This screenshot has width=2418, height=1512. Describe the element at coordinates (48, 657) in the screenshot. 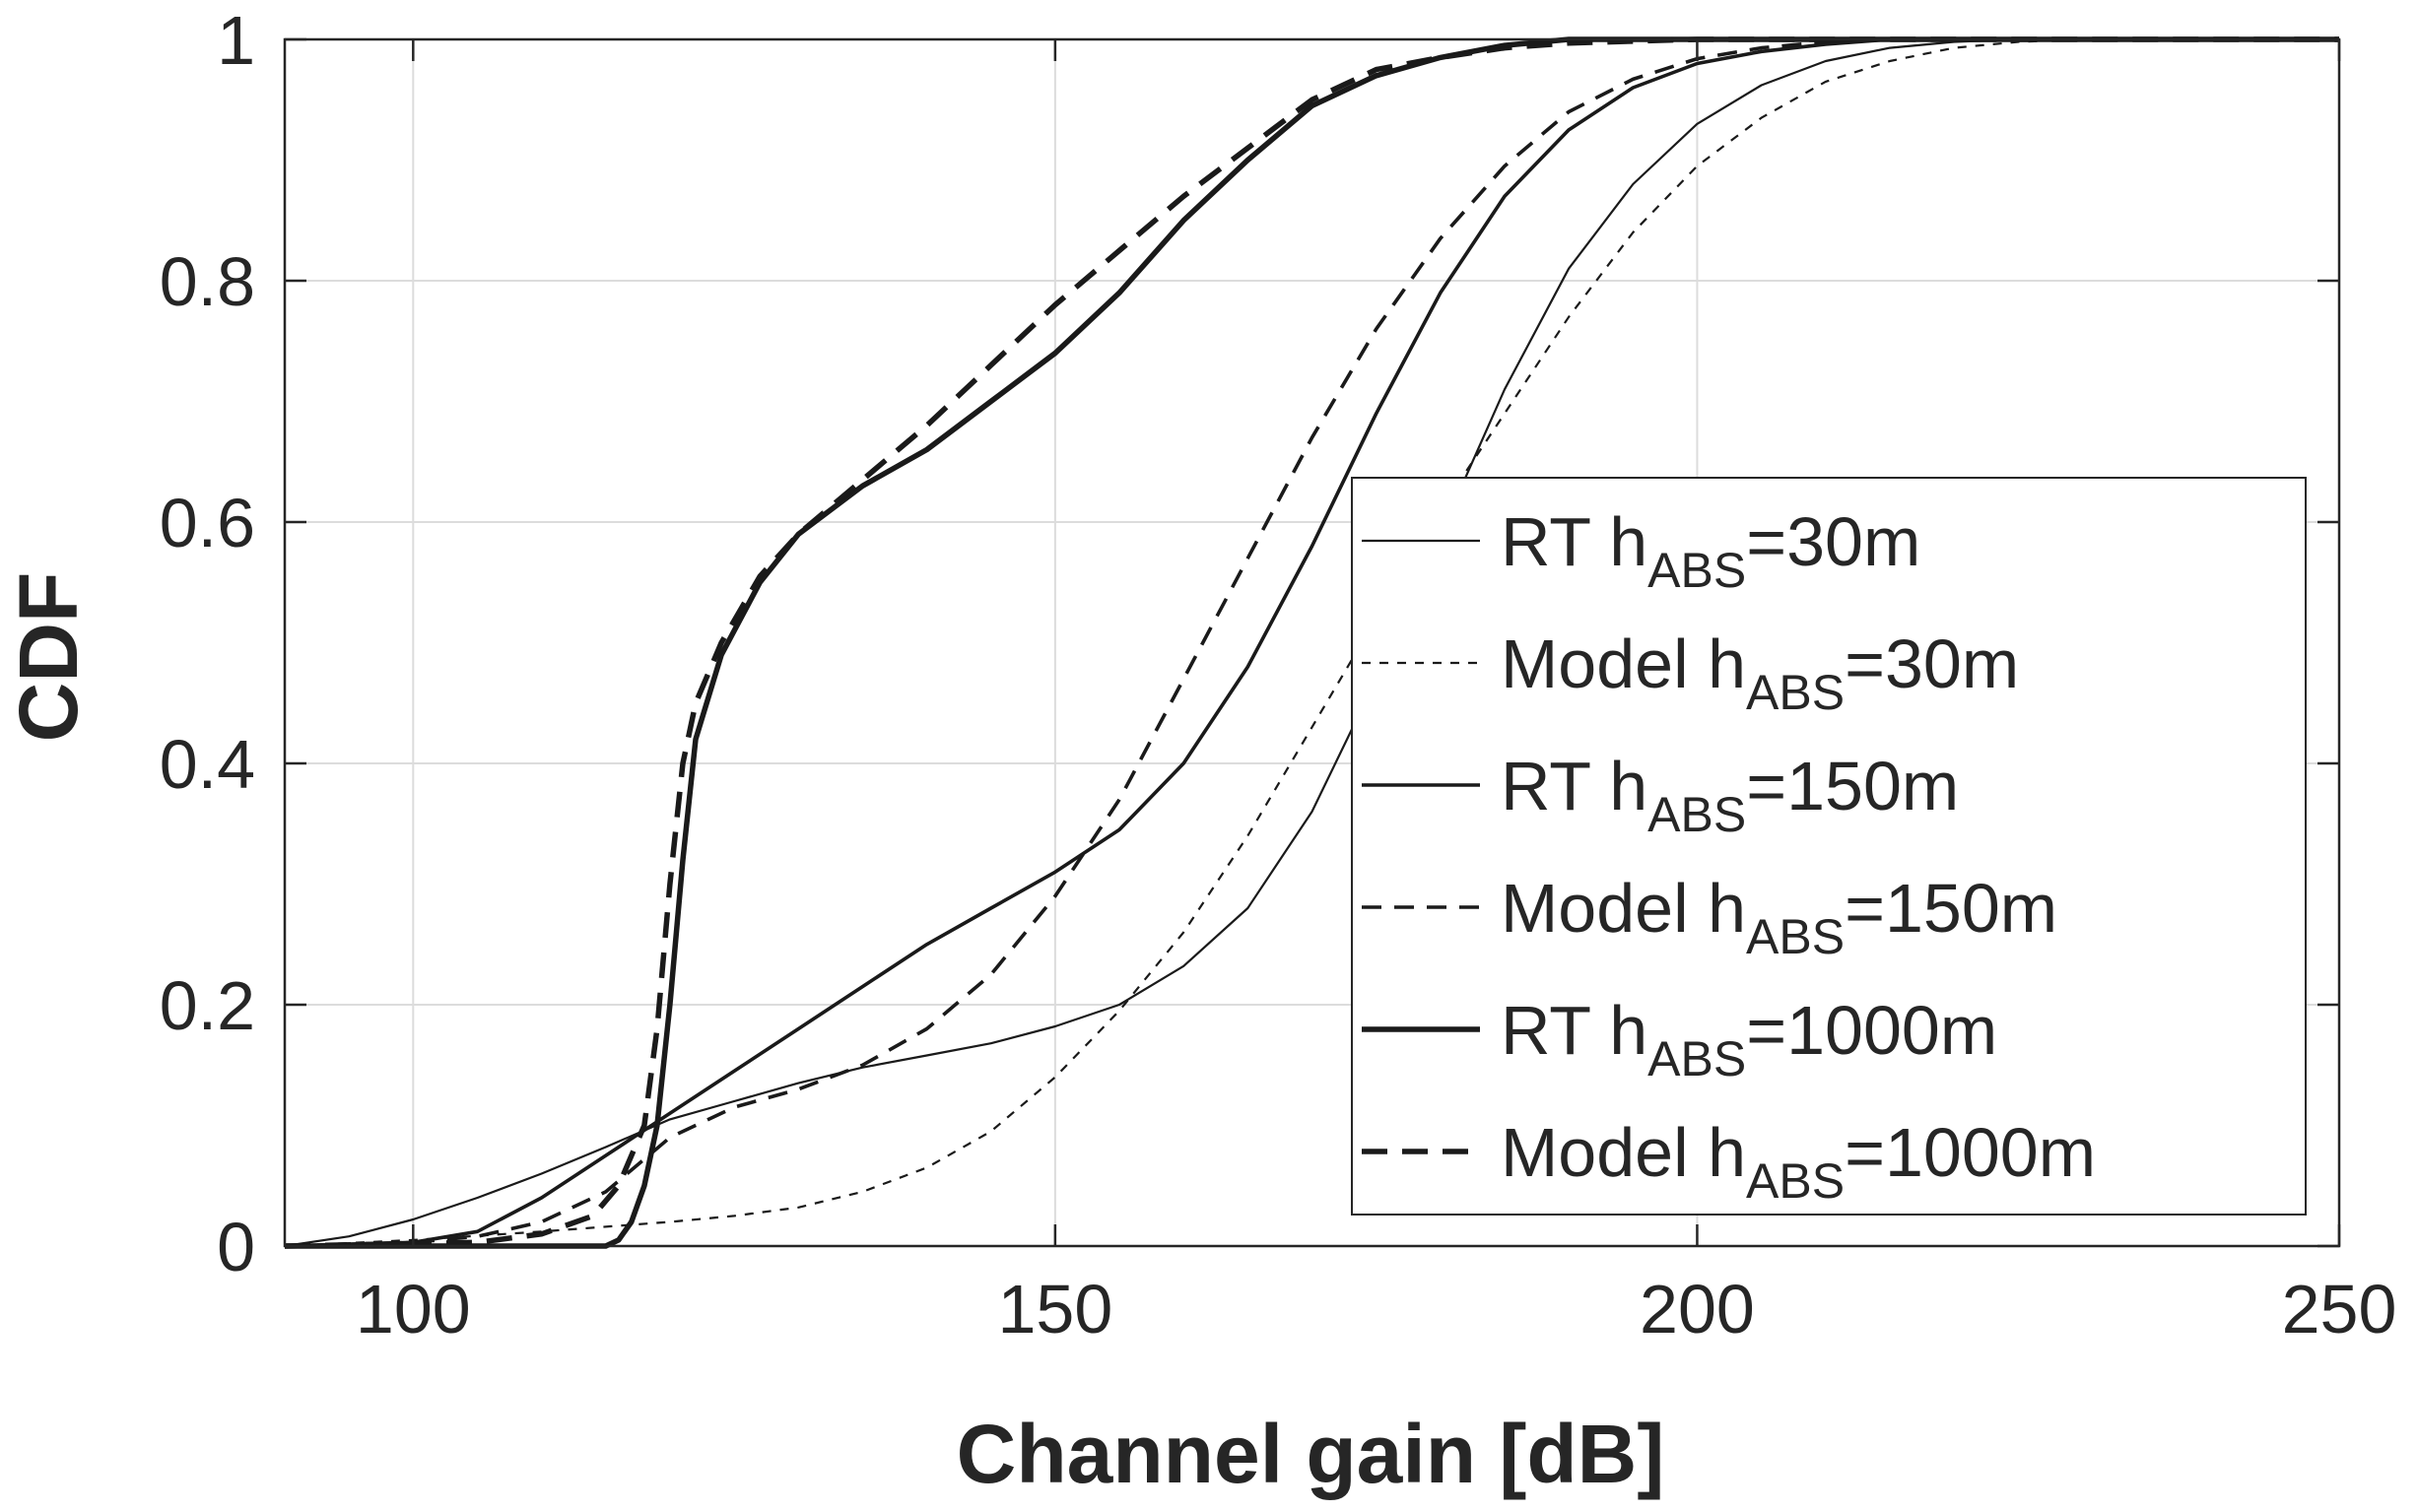

I see `y-axis-label: CDF` at that location.